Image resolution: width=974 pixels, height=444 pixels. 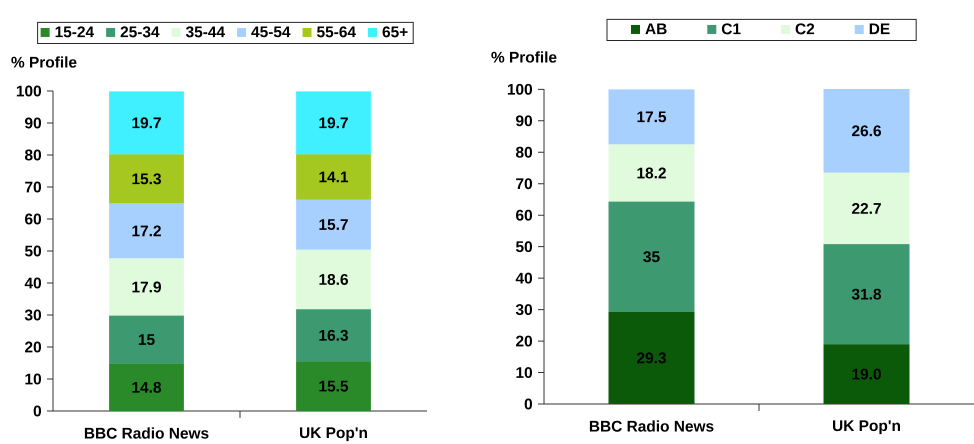 I want to click on data-label: 17.2, so click(x=146, y=230).